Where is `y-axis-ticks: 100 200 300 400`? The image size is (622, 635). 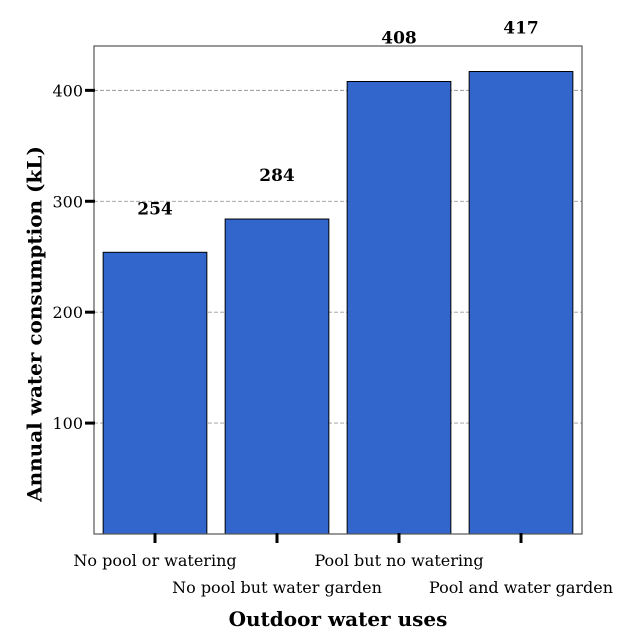 y-axis-ticks: 100 200 300 400 is located at coordinates (73, 257).